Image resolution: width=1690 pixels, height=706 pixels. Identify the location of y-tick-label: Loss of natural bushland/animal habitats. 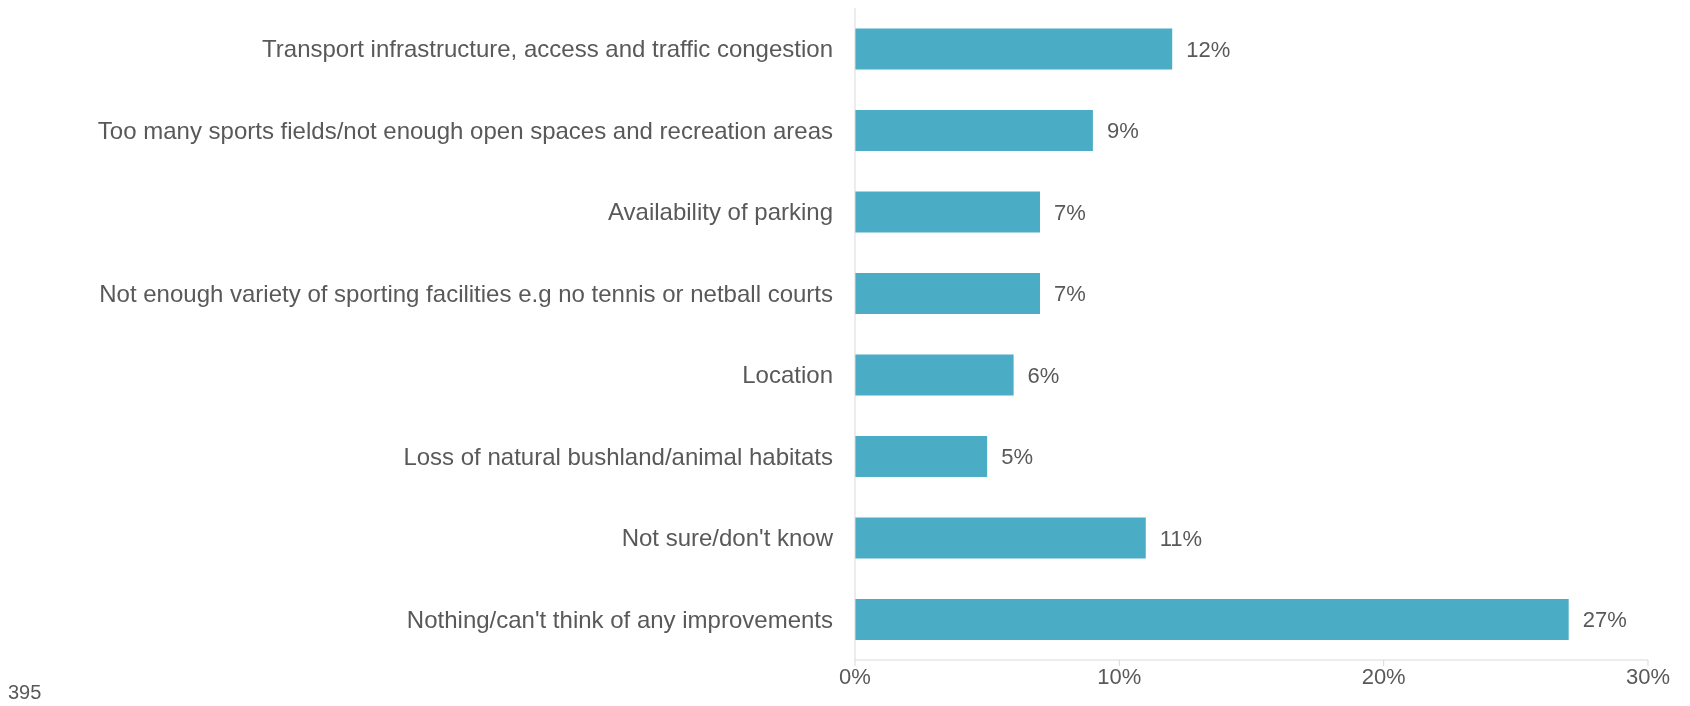
(618, 456).